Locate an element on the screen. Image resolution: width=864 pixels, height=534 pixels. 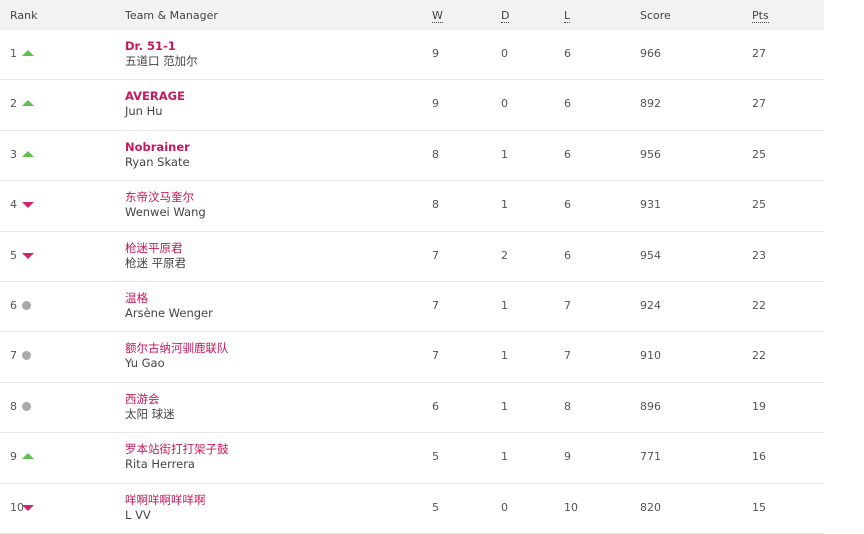
team-name-link: AVERAGE is located at coordinates (155, 96).